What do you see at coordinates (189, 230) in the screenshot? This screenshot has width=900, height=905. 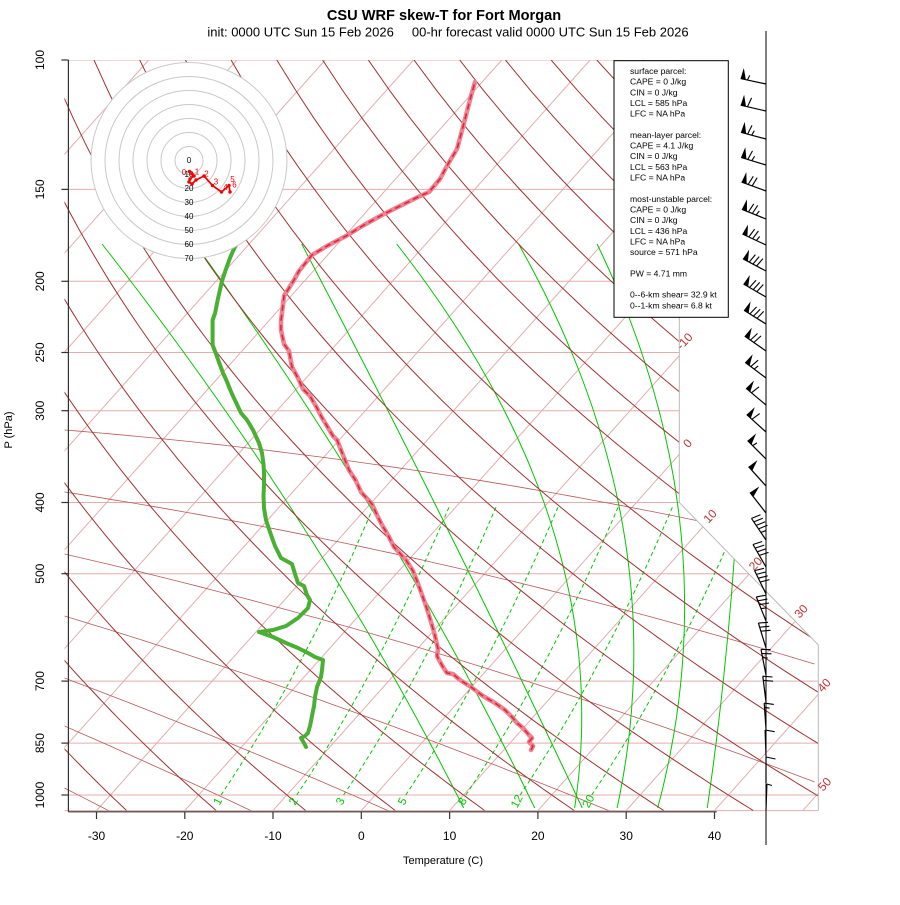 I see `svg-text: 50` at bounding box center [189, 230].